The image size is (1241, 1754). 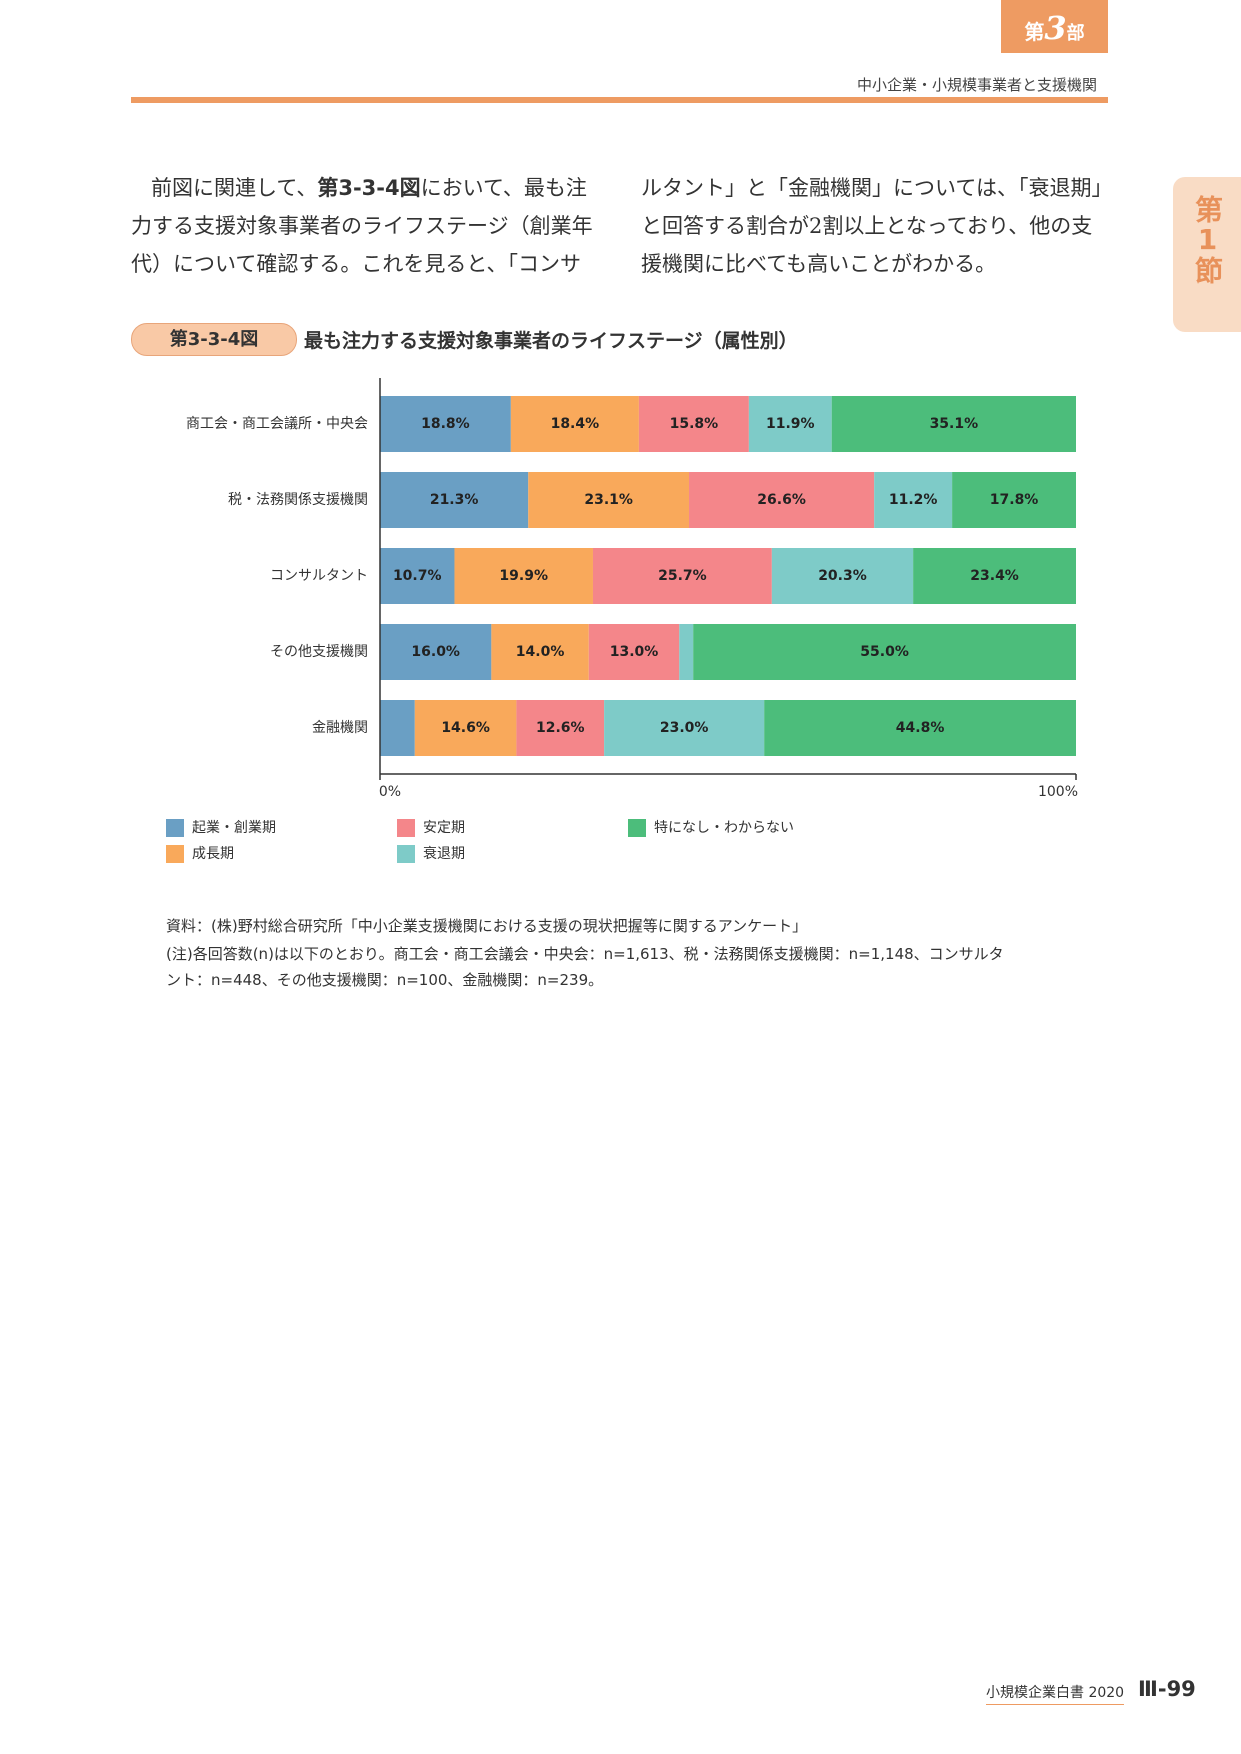 What do you see at coordinates (214, 339) in the screenshot?
I see `figure-label: 第3-3-4図` at bounding box center [214, 339].